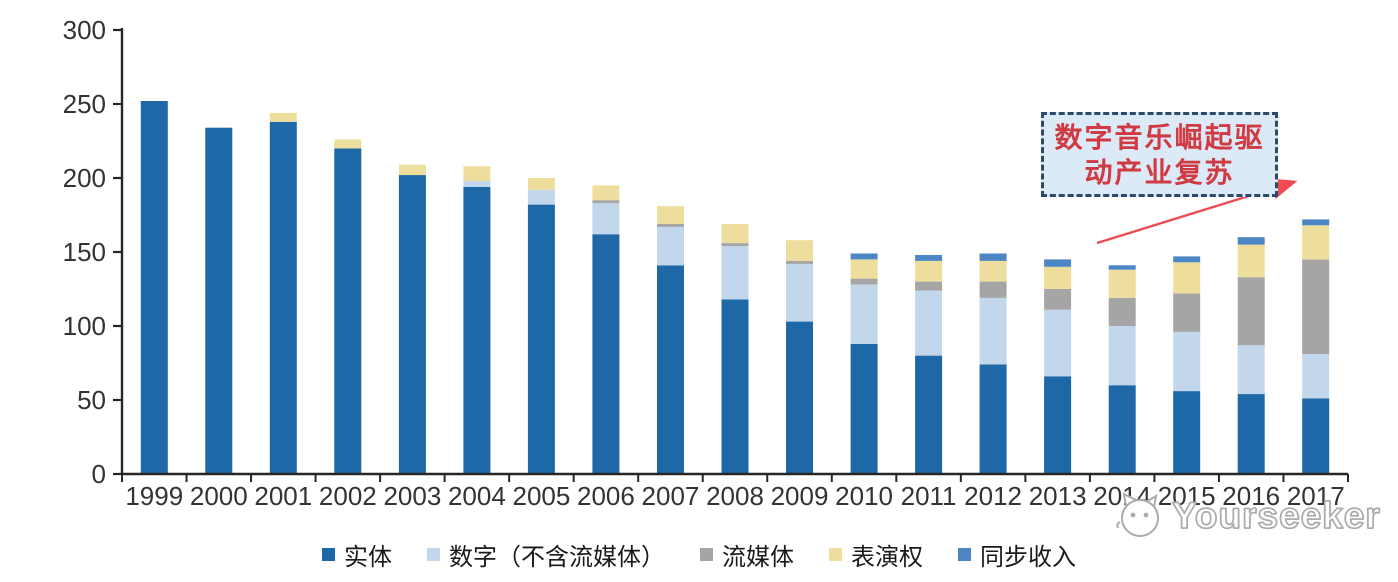 The width and height of the screenshot is (1398, 582). I want to click on watermark: Yourseeker, so click(1248, 516).